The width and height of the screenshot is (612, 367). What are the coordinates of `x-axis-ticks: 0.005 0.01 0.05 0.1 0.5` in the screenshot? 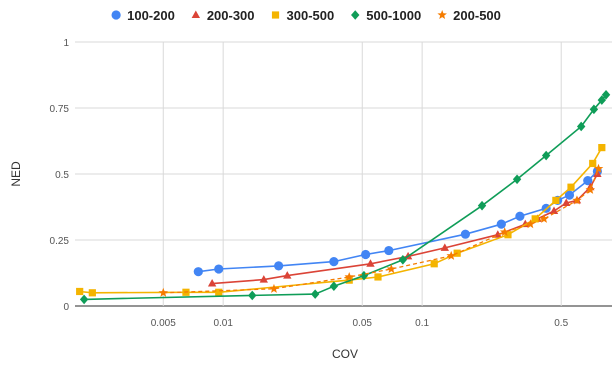 It's located at (360, 323).